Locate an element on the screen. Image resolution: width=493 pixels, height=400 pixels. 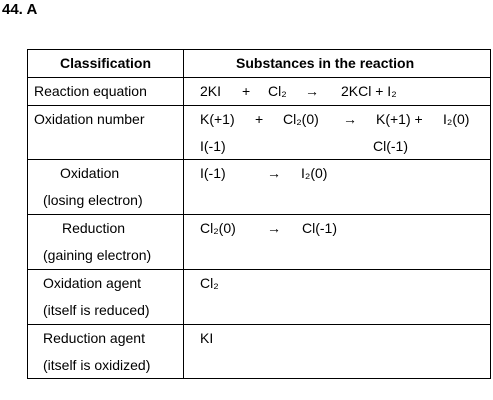
header-cell: Substances in the reaction is located at coordinates (325, 63).